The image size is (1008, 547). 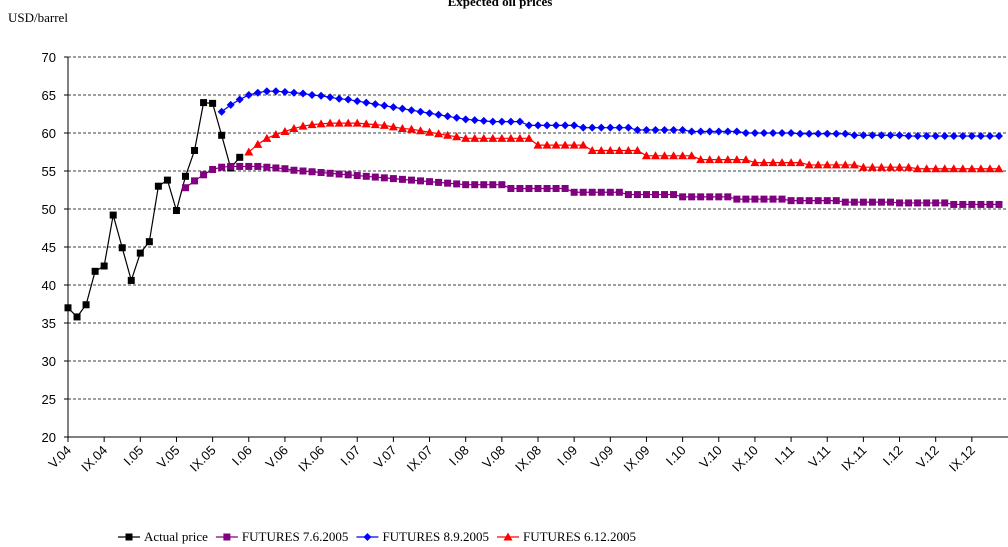 I want to click on x-tick-label: I.05, so click(x=133, y=456).